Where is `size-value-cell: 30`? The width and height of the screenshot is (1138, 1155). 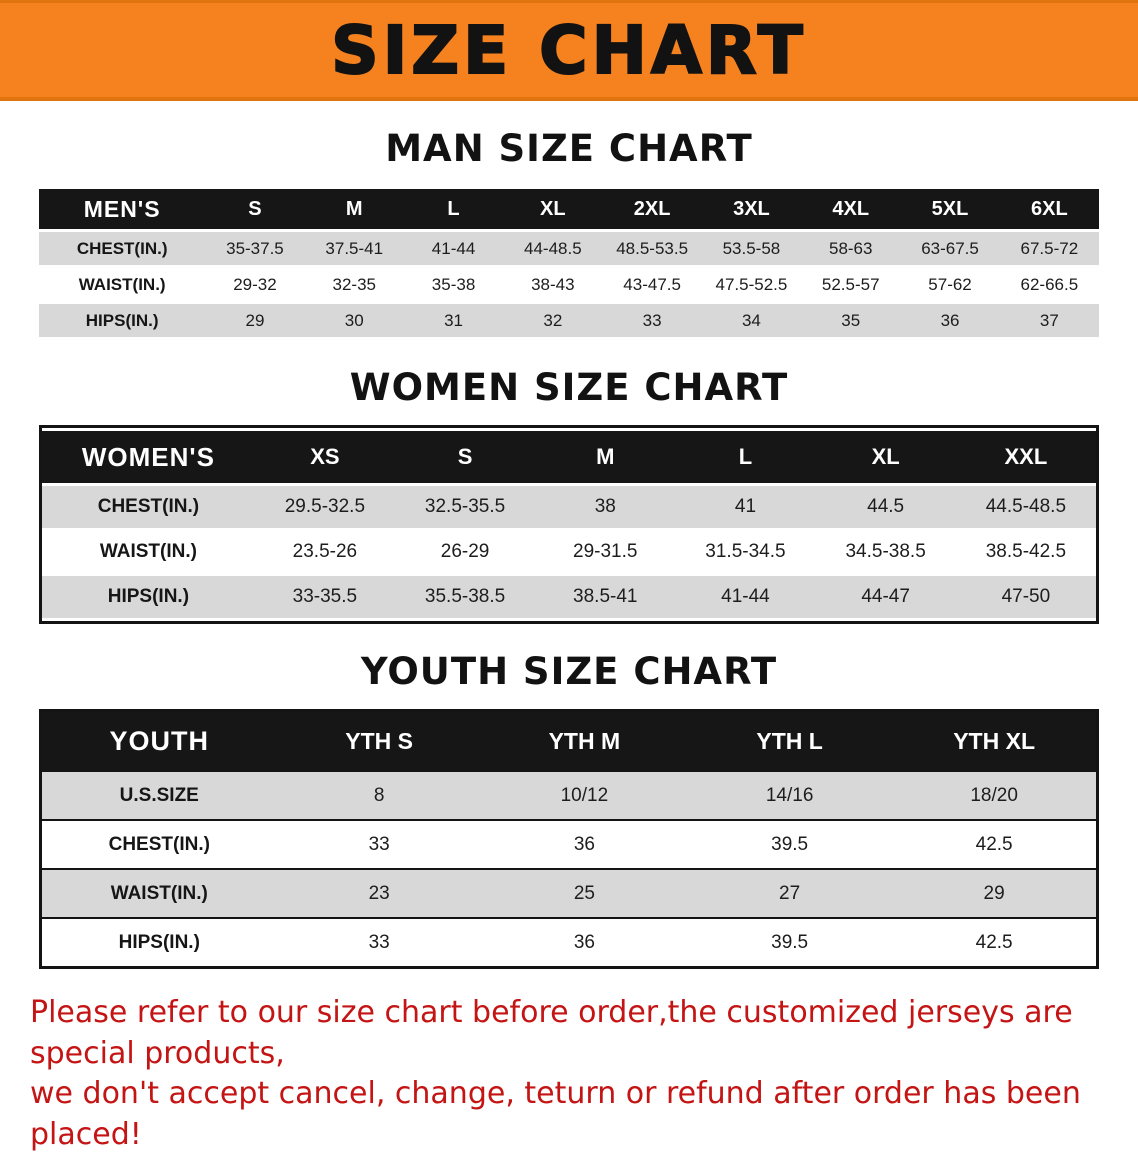 size-value-cell: 30 is located at coordinates (354, 320).